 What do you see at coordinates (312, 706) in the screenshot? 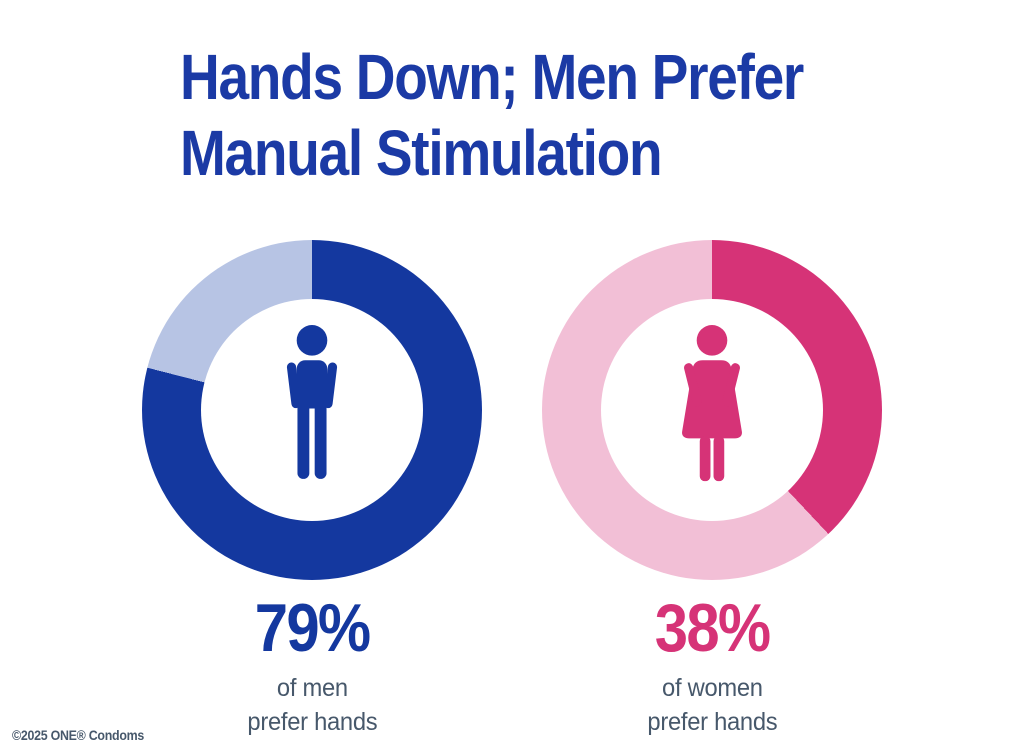
I see `caption-men: of men prefer hands` at bounding box center [312, 706].